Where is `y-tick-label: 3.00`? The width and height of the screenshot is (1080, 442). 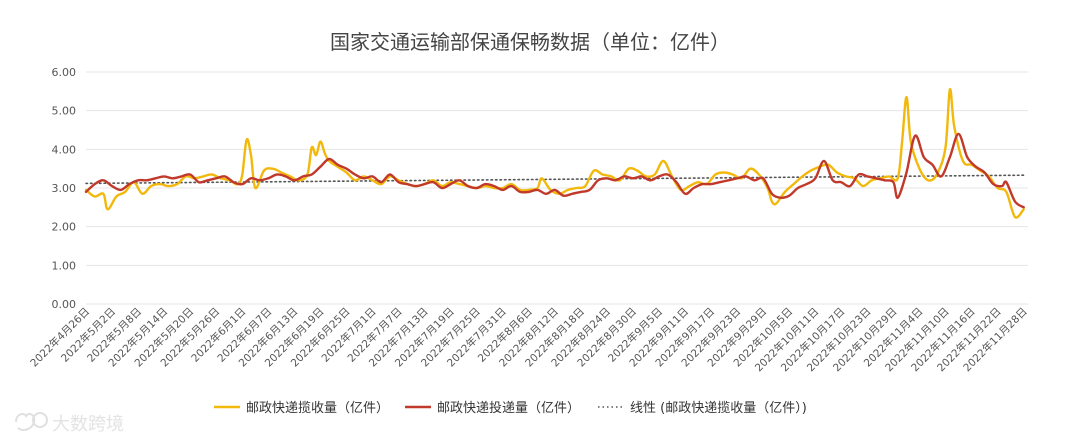 y-tick-label: 3.00 is located at coordinates (64, 188).